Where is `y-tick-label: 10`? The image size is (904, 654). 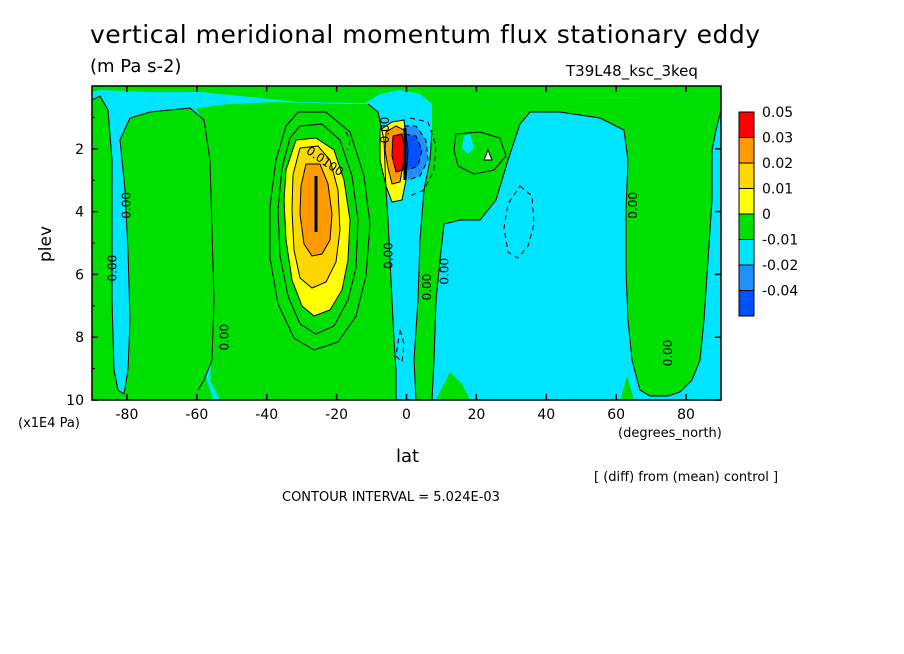 y-tick-label: 10 is located at coordinates (75, 401).